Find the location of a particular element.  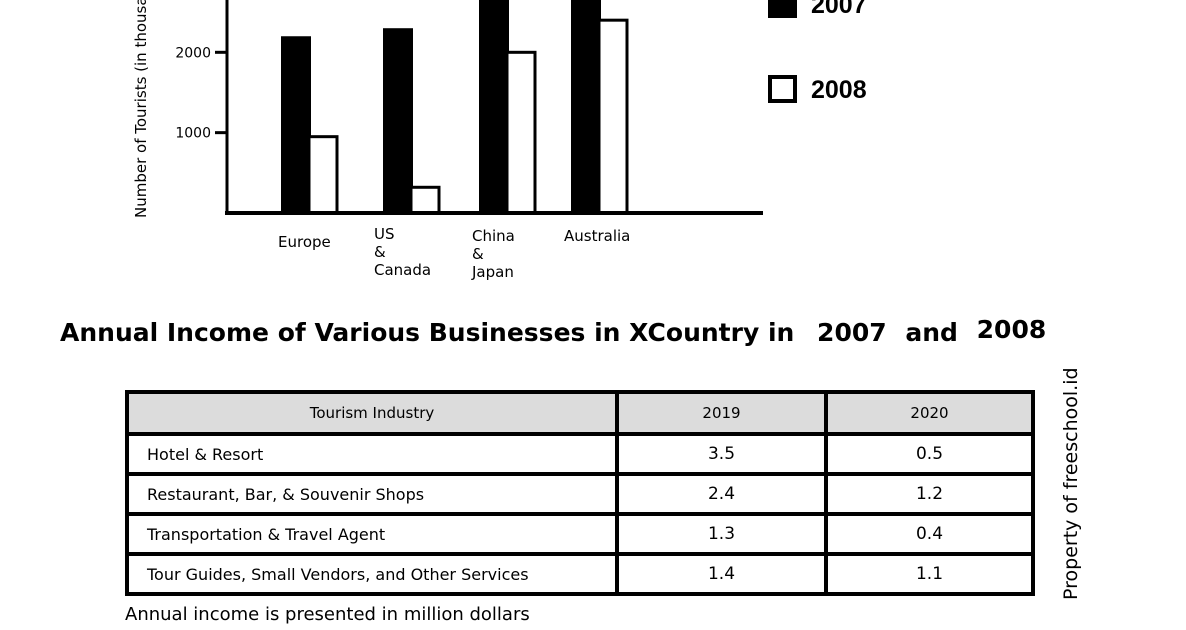

bar-2008-china-japan is located at coordinates (521, 132).